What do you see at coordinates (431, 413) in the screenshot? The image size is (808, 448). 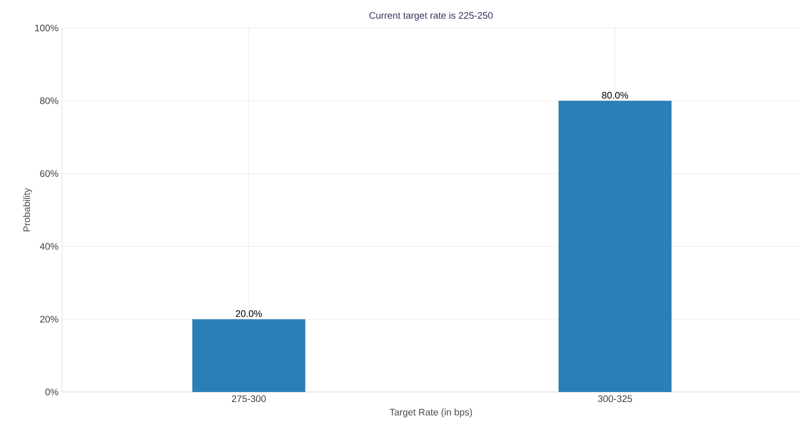 I see `x-axis-title: Target Rate (in bps)` at bounding box center [431, 413].